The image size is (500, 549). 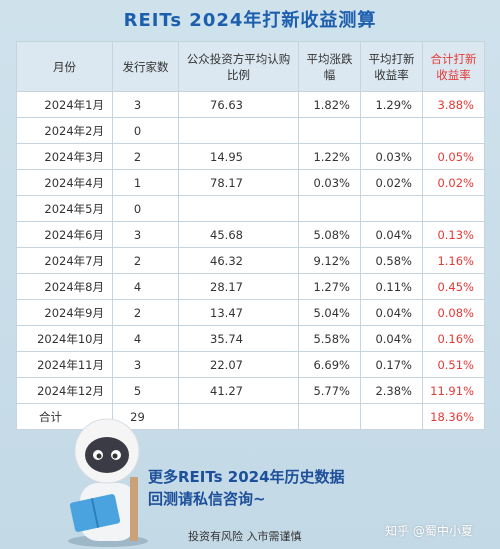 What do you see at coordinates (453, 260) in the screenshot?
I see `cell-total-return: 1.16%` at bounding box center [453, 260].